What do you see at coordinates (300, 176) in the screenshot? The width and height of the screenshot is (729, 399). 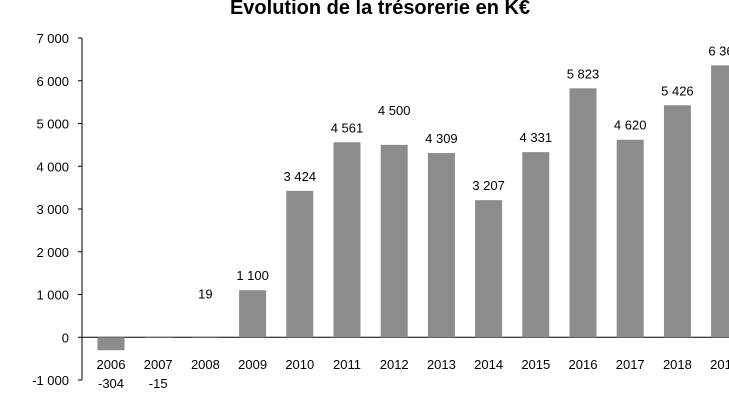 I see `data-label: 3 424` at bounding box center [300, 176].